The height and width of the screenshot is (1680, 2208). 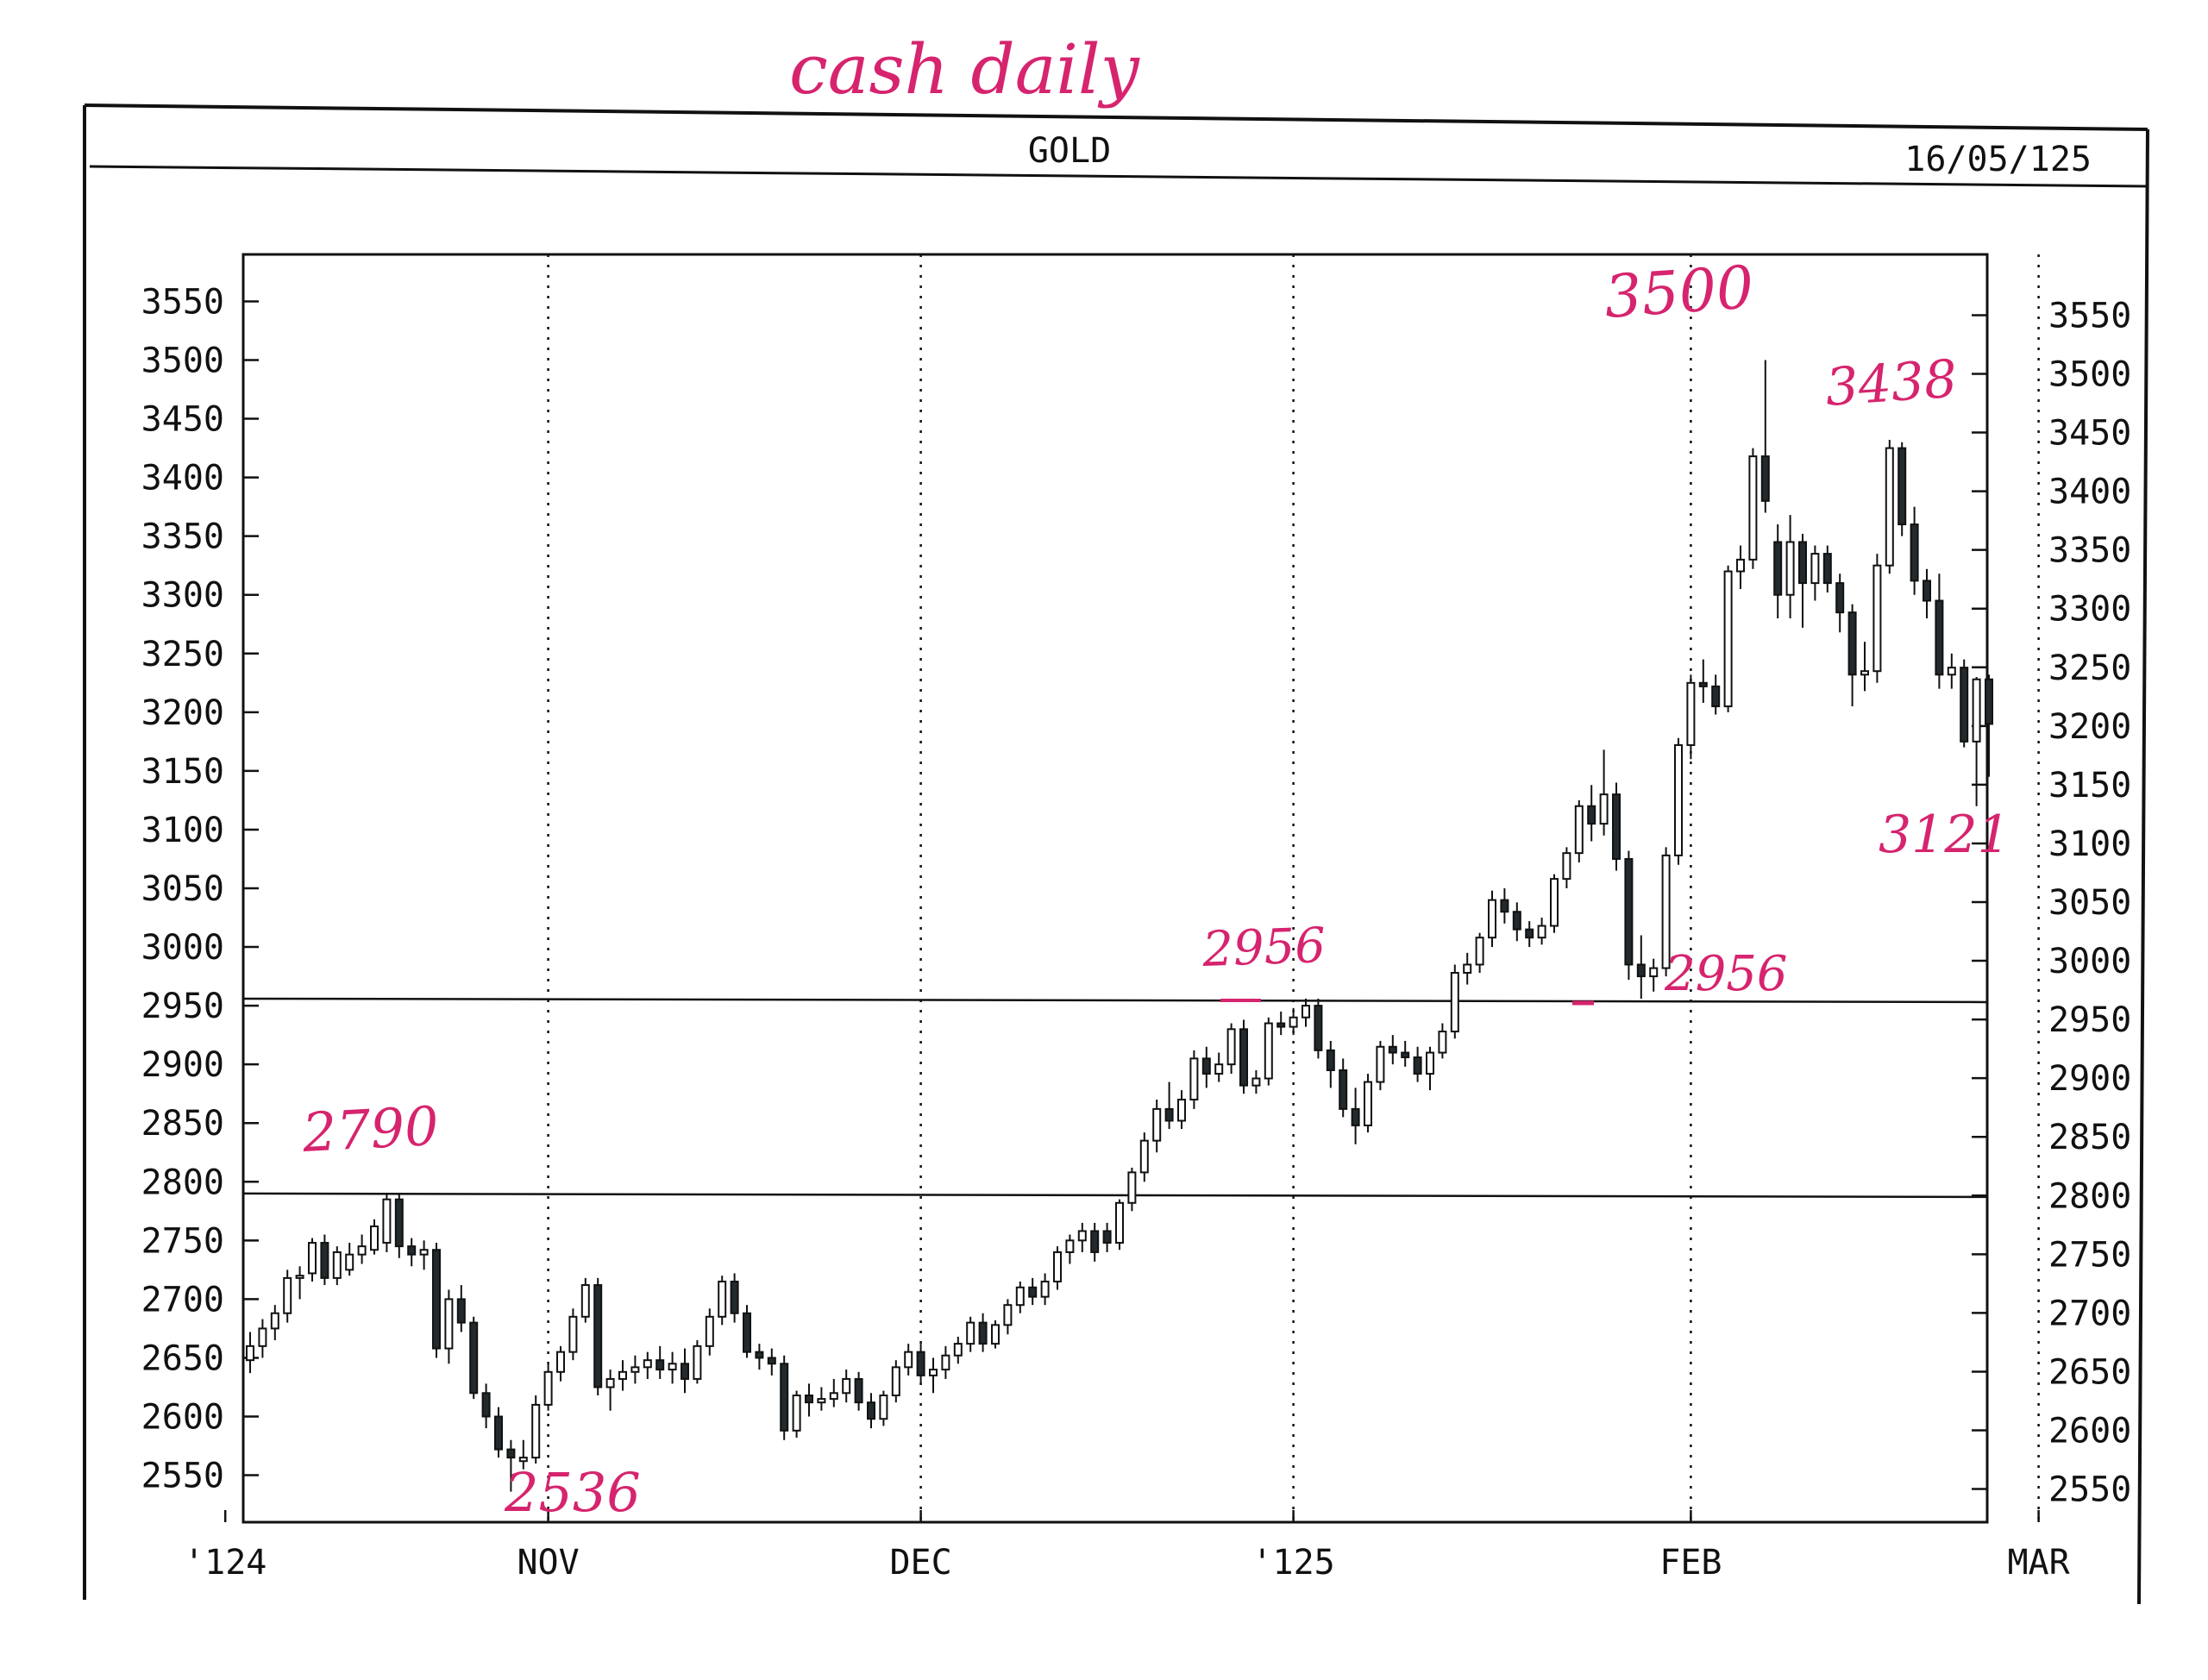 What do you see at coordinates (2089, 1255) in the screenshot?
I see `y-tick-label-right: 2750` at bounding box center [2089, 1255].